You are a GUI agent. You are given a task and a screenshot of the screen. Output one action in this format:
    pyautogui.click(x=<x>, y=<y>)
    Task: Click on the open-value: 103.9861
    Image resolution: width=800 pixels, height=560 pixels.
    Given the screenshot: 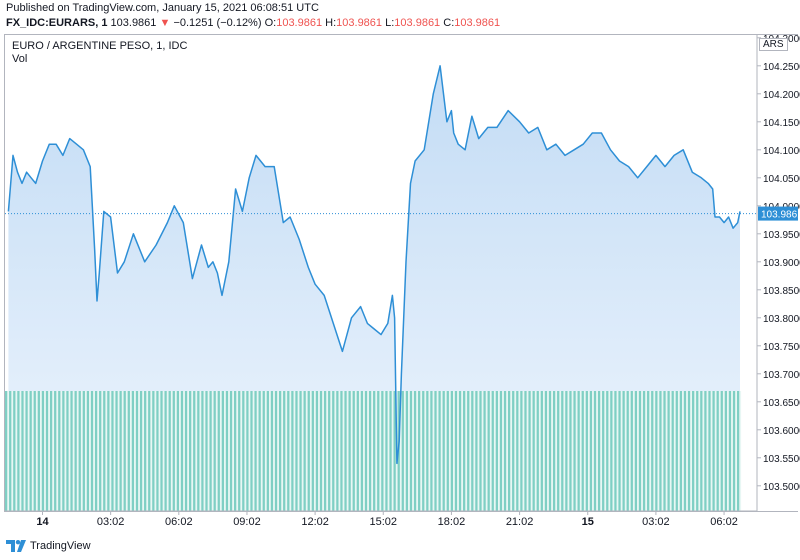 What is the action you would take?
    pyautogui.click(x=299, y=23)
    